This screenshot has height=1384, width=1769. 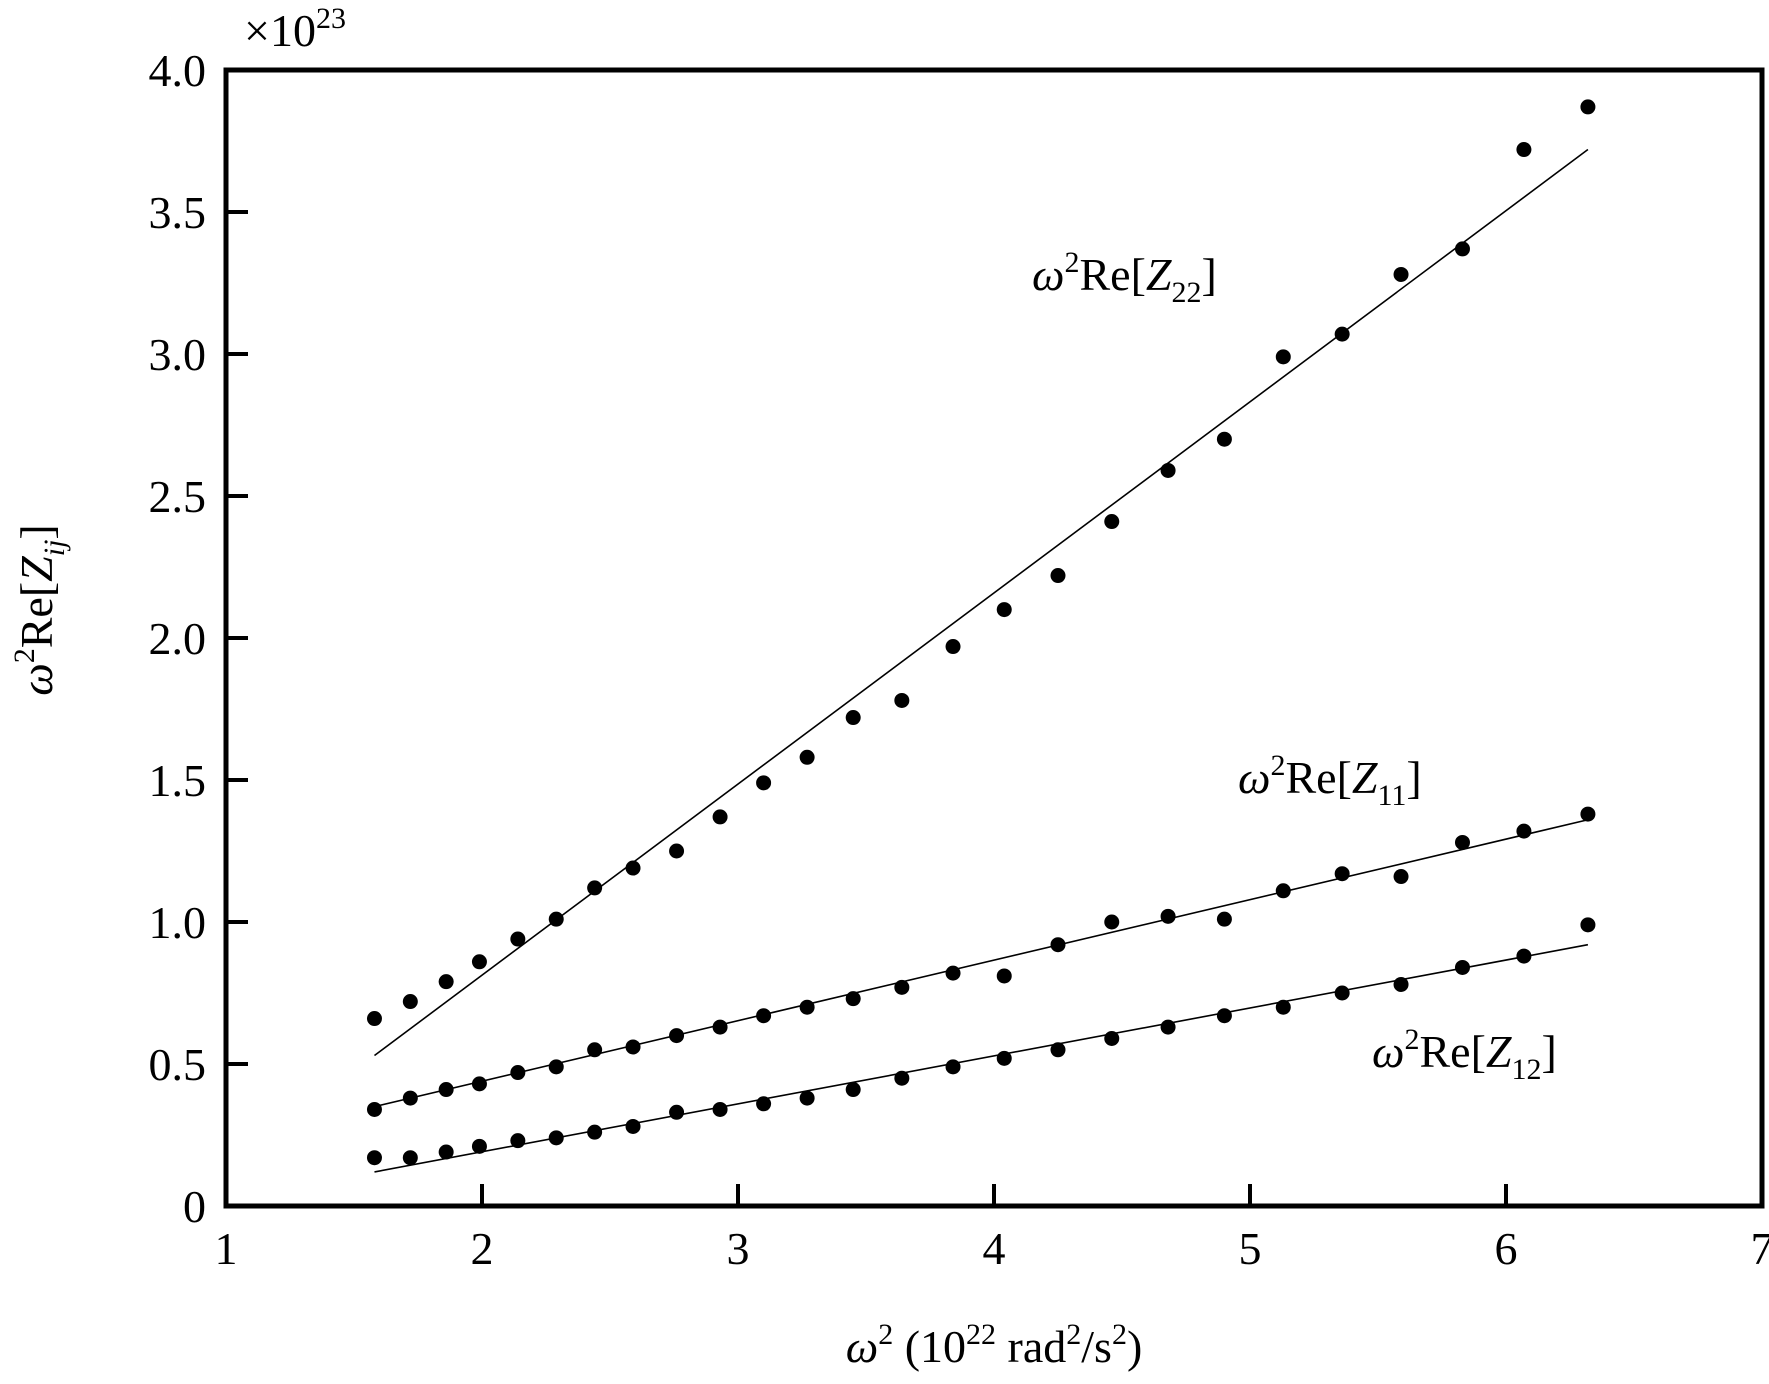 I want to click on x-axis: 1 2 3 4 5 6 7, so click(x=992, y=1229).